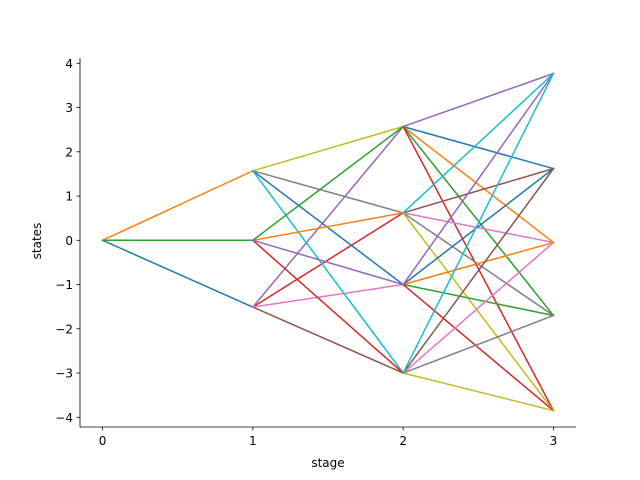 This screenshot has width=640, height=480. What do you see at coordinates (64, 329) in the screenshot?
I see `y-tick-label-2: −2` at bounding box center [64, 329].